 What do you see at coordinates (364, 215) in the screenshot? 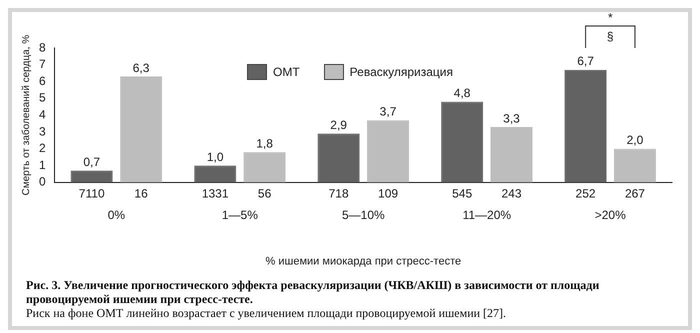
I see `x-tick-label: 5—10%` at bounding box center [364, 215].